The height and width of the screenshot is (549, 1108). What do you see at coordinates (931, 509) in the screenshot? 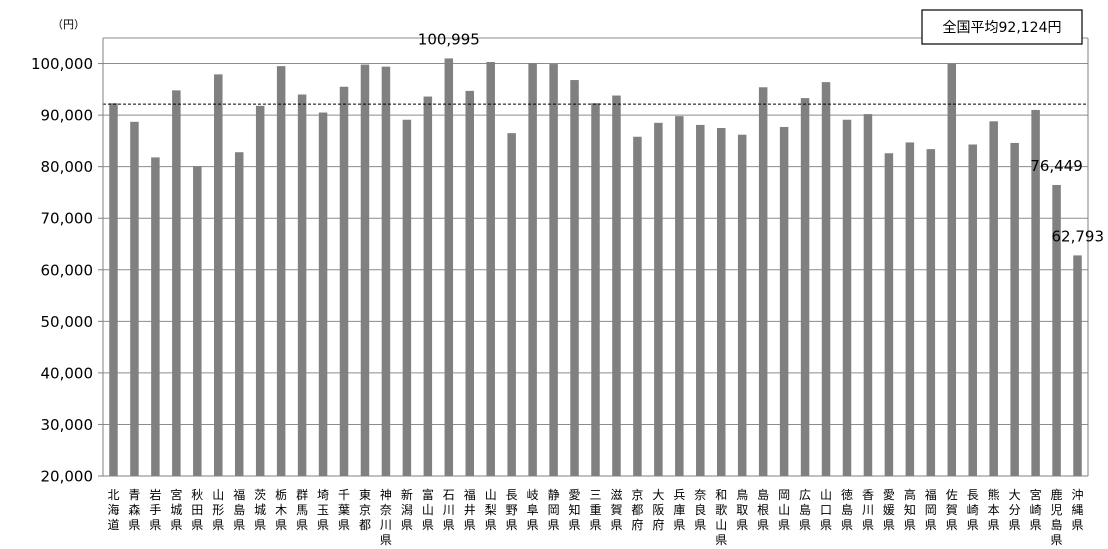
I see `x-category-label-福岡県: 福岡県` at bounding box center [931, 509].